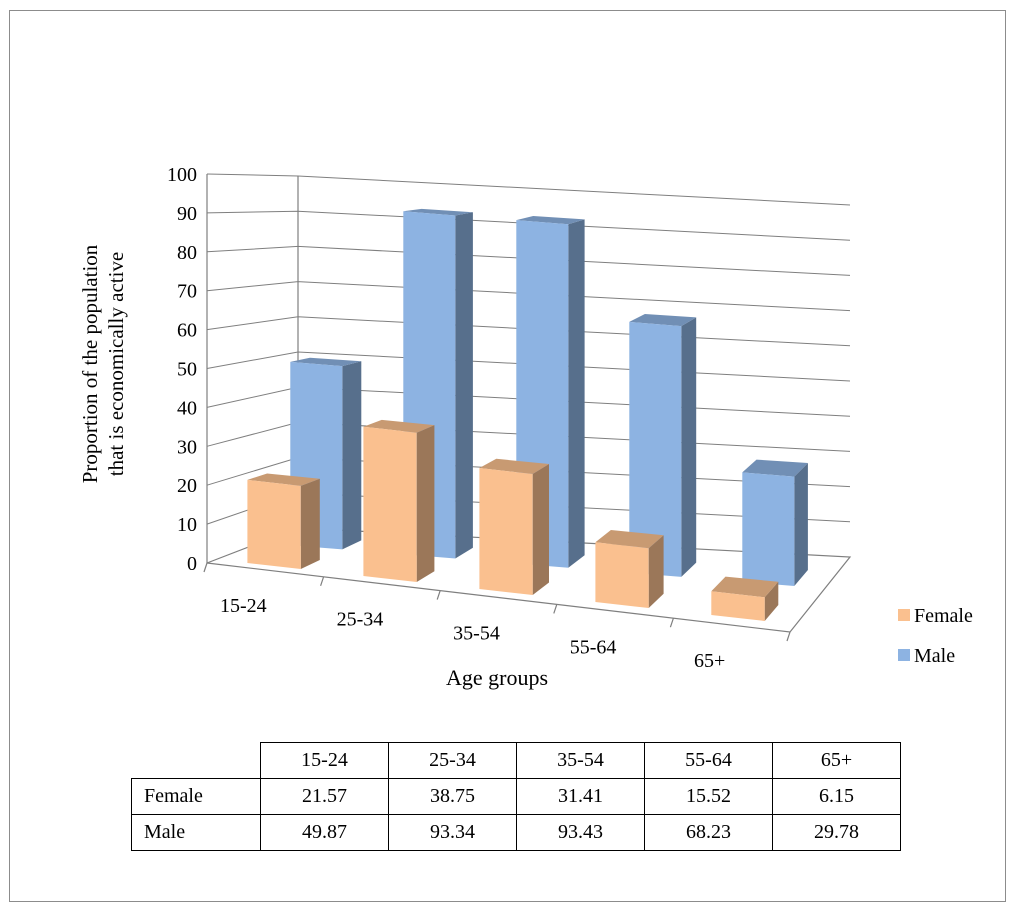  What do you see at coordinates (187, 525) in the screenshot?
I see `y-tick-label: 10` at bounding box center [187, 525].